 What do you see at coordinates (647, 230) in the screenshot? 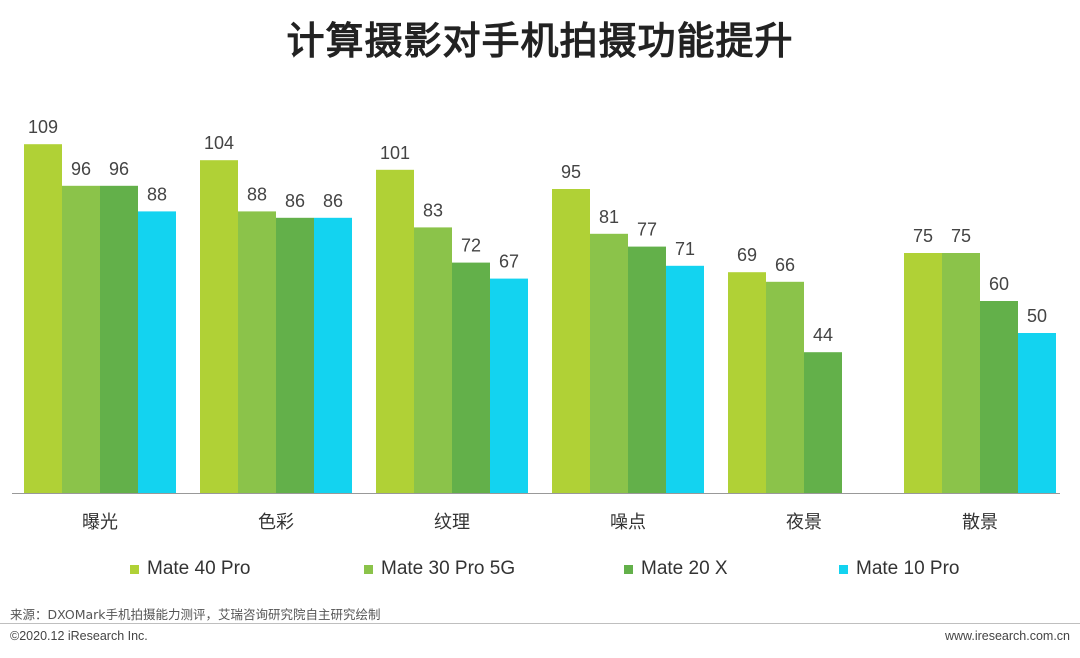
I see `data-label: 77` at bounding box center [647, 230].